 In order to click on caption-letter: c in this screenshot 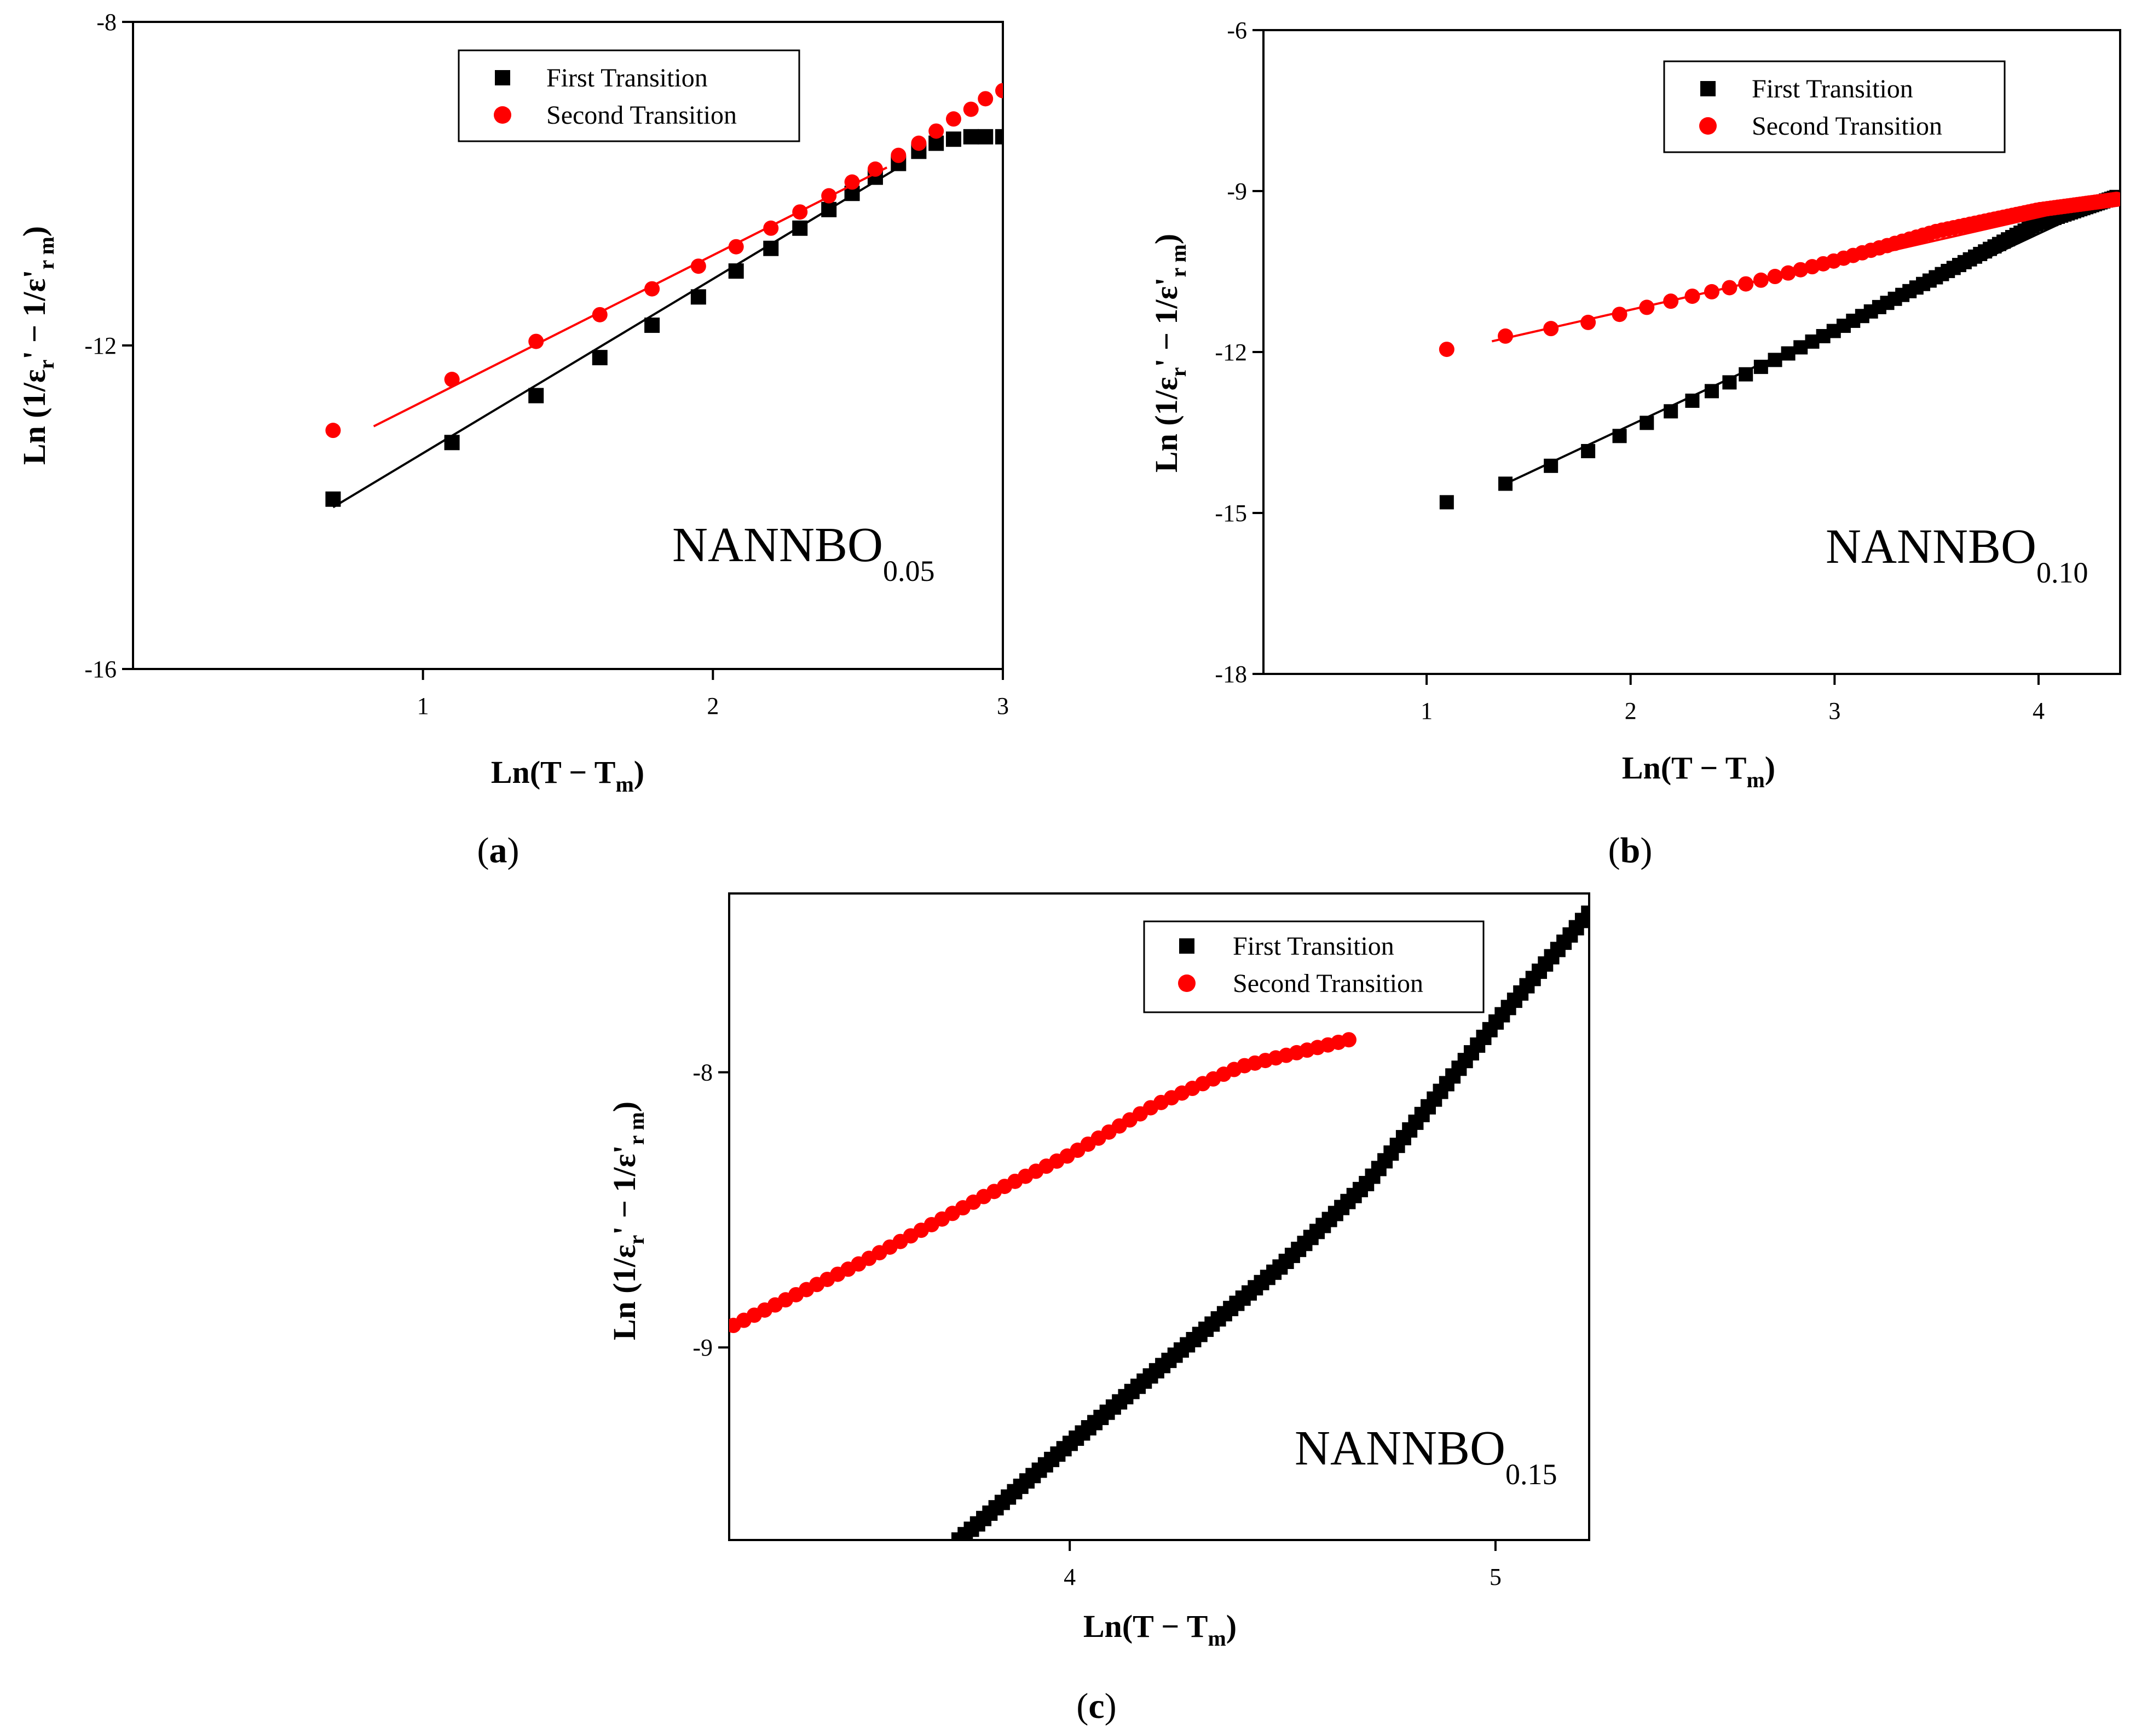, I will do `click(1096, 1706)`.